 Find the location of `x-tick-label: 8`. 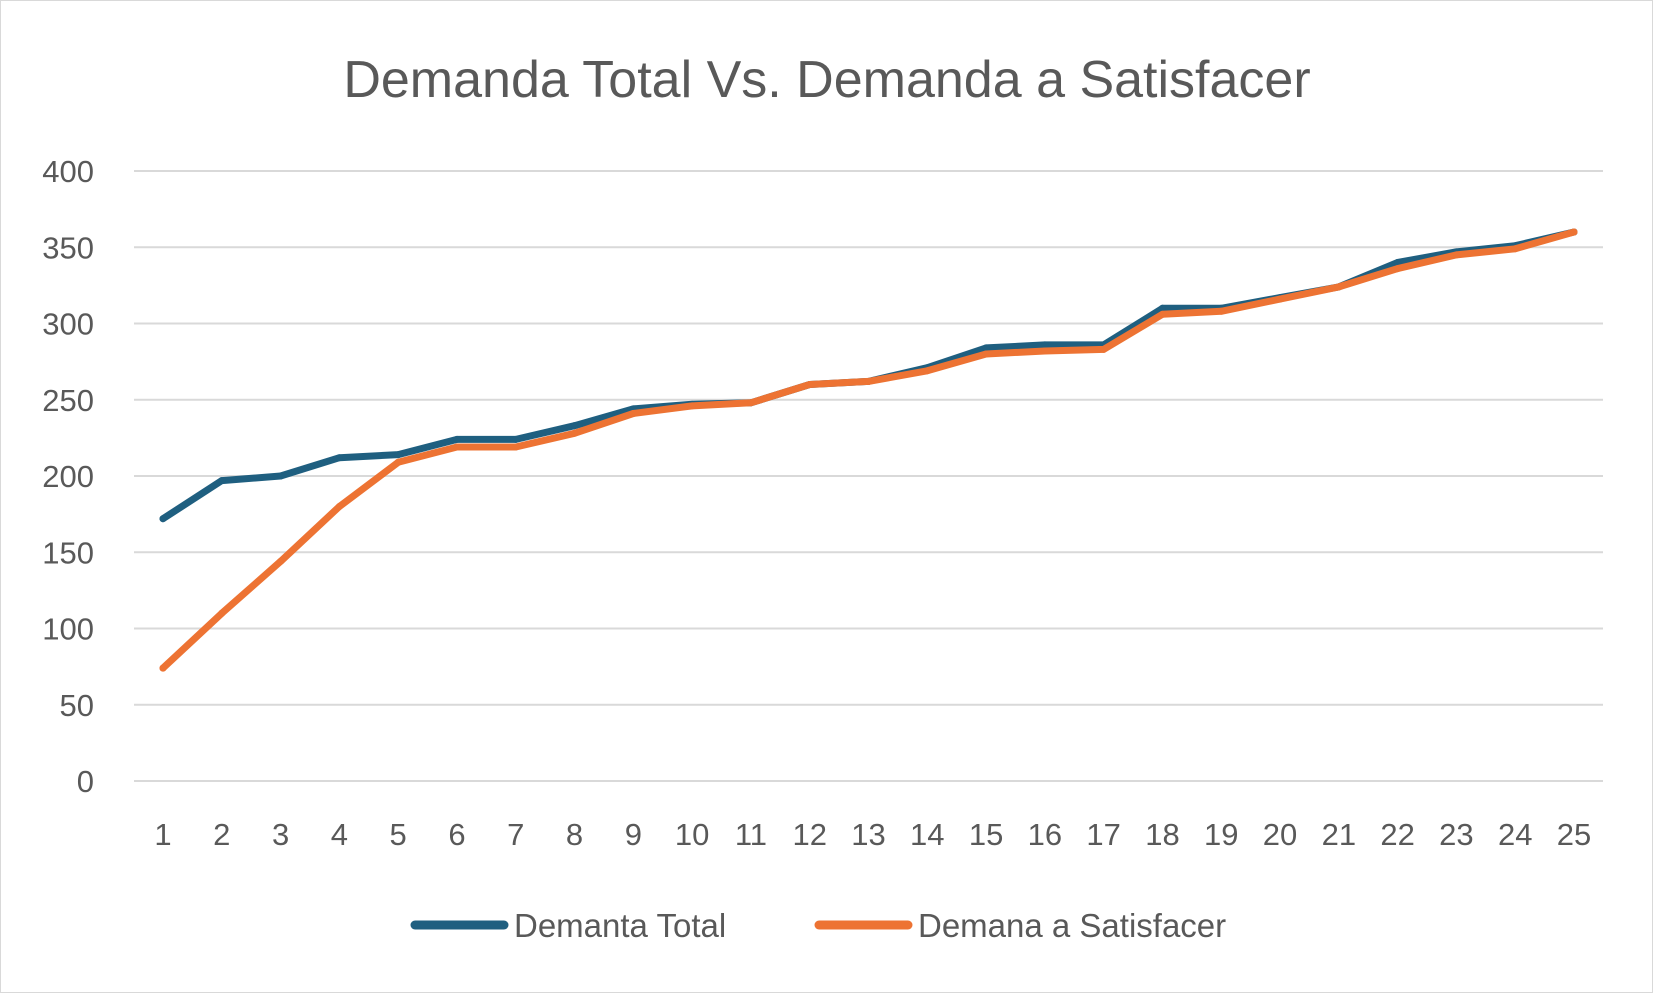

x-tick-label: 8 is located at coordinates (574, 834).